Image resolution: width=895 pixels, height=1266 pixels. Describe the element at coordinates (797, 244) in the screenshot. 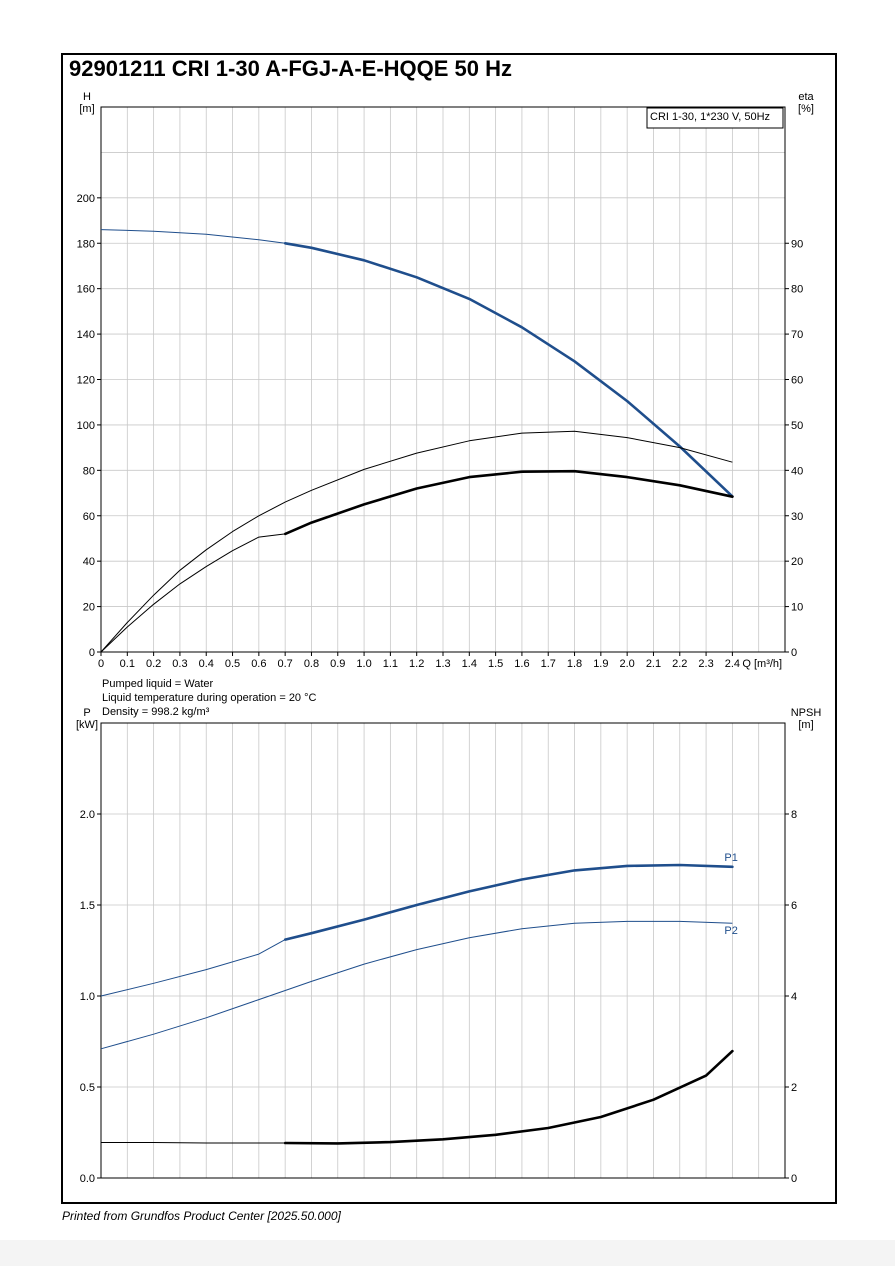

I see `y-right-tick-label: 90` at that location.